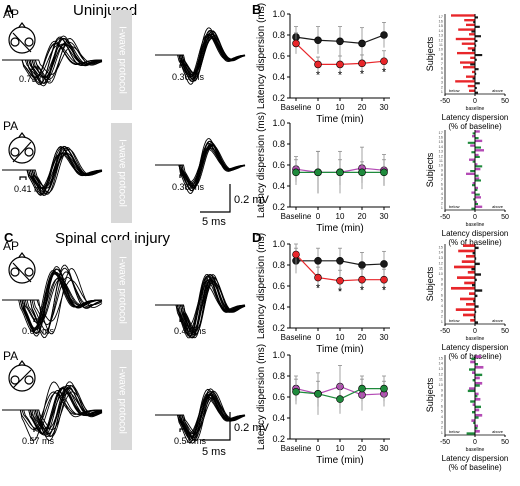 This screenshot has height=486, width=520. Describe the element at coordinates (52, 301) in the screenshot. I see `waveform-trace` at that location.